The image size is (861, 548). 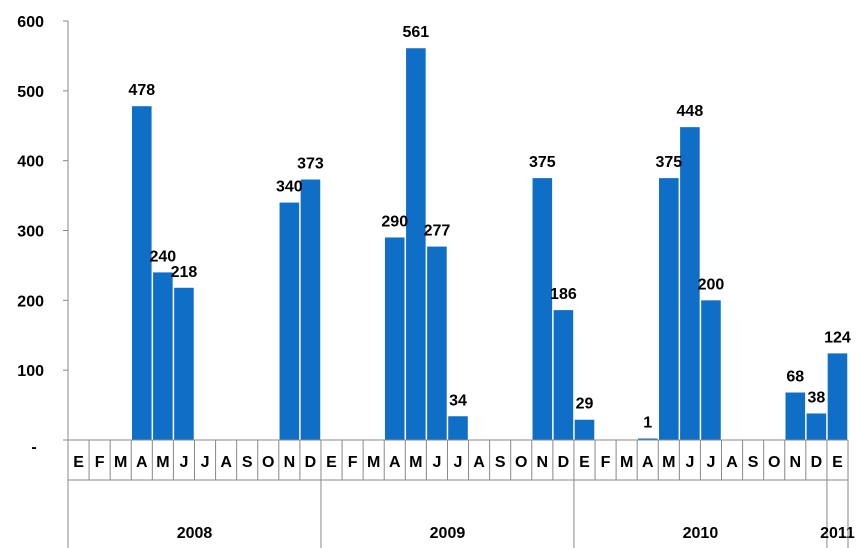 What do you see at coordinates (30, 371) in the screenshot?
I see `y-tick-label: 100` at bounding box center [30, 371].